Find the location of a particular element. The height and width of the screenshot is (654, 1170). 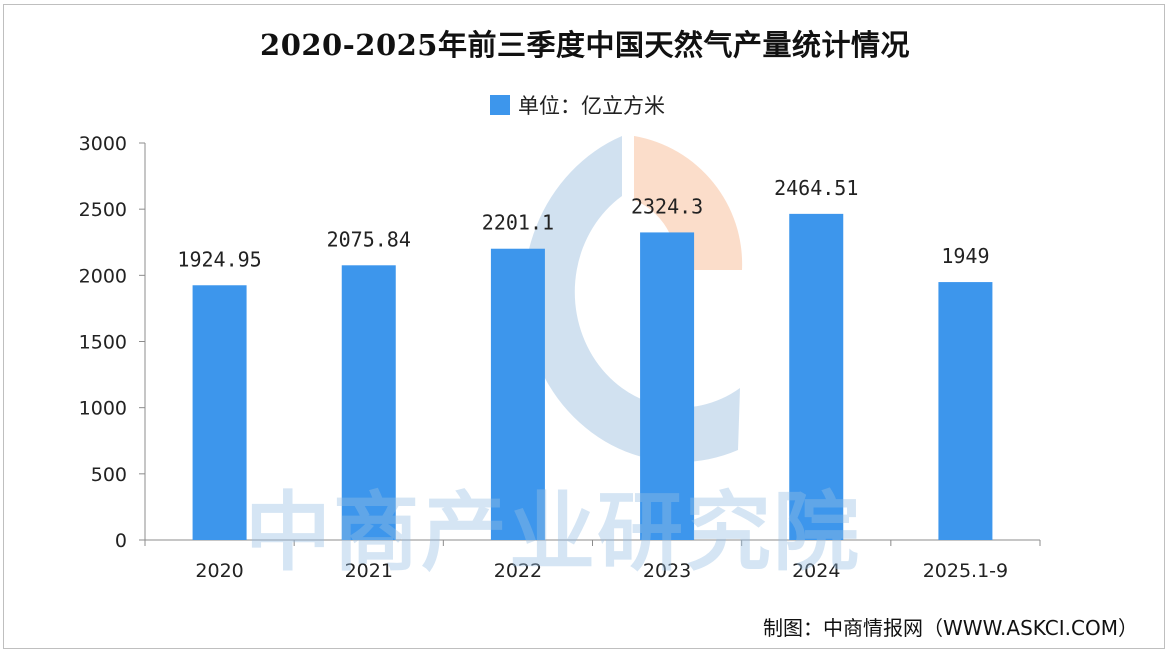

data-label: 2464.51 is located at coordinates (816, 188).